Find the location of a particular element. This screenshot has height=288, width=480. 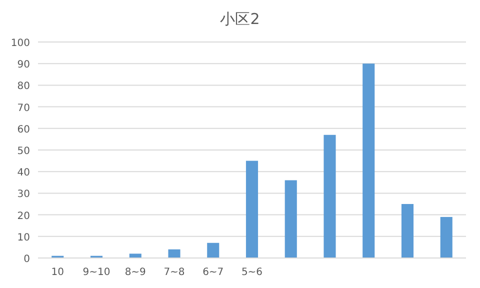

y-tick-label: 90 is located at coordinates (23, 65).